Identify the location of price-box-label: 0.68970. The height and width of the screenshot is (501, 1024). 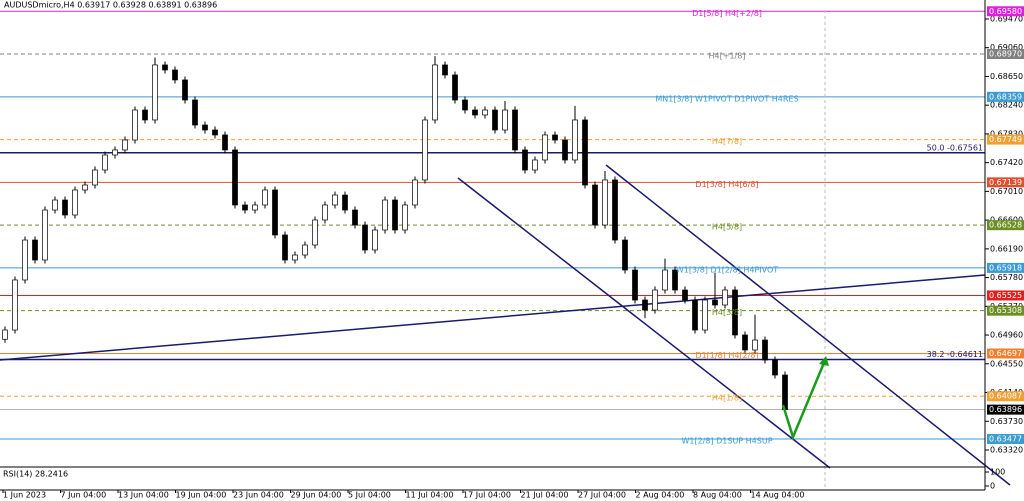
(1005, 54).